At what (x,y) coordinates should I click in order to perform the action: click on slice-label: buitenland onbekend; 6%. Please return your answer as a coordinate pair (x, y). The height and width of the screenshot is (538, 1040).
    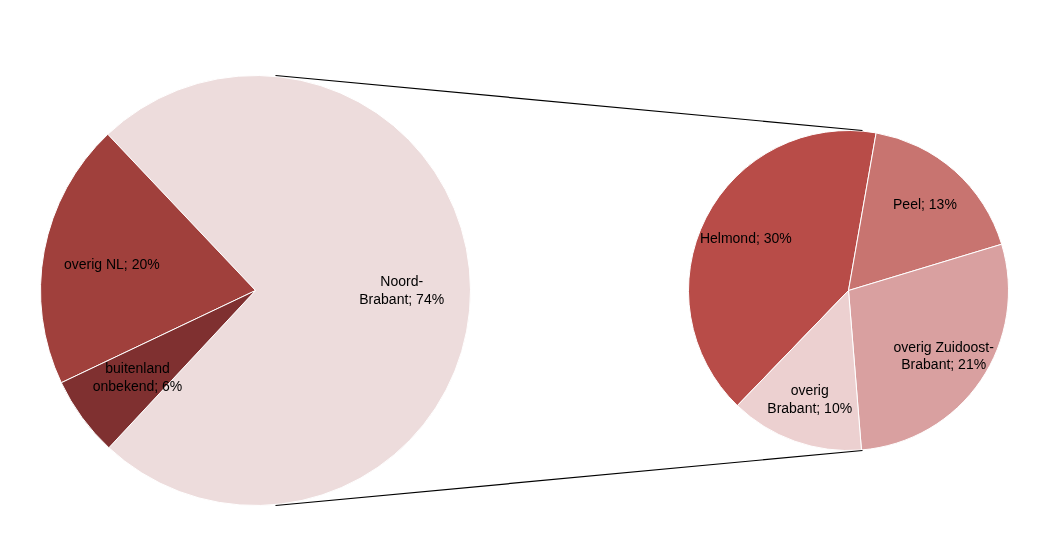
    Looking at the image, I should click on (137, 377).